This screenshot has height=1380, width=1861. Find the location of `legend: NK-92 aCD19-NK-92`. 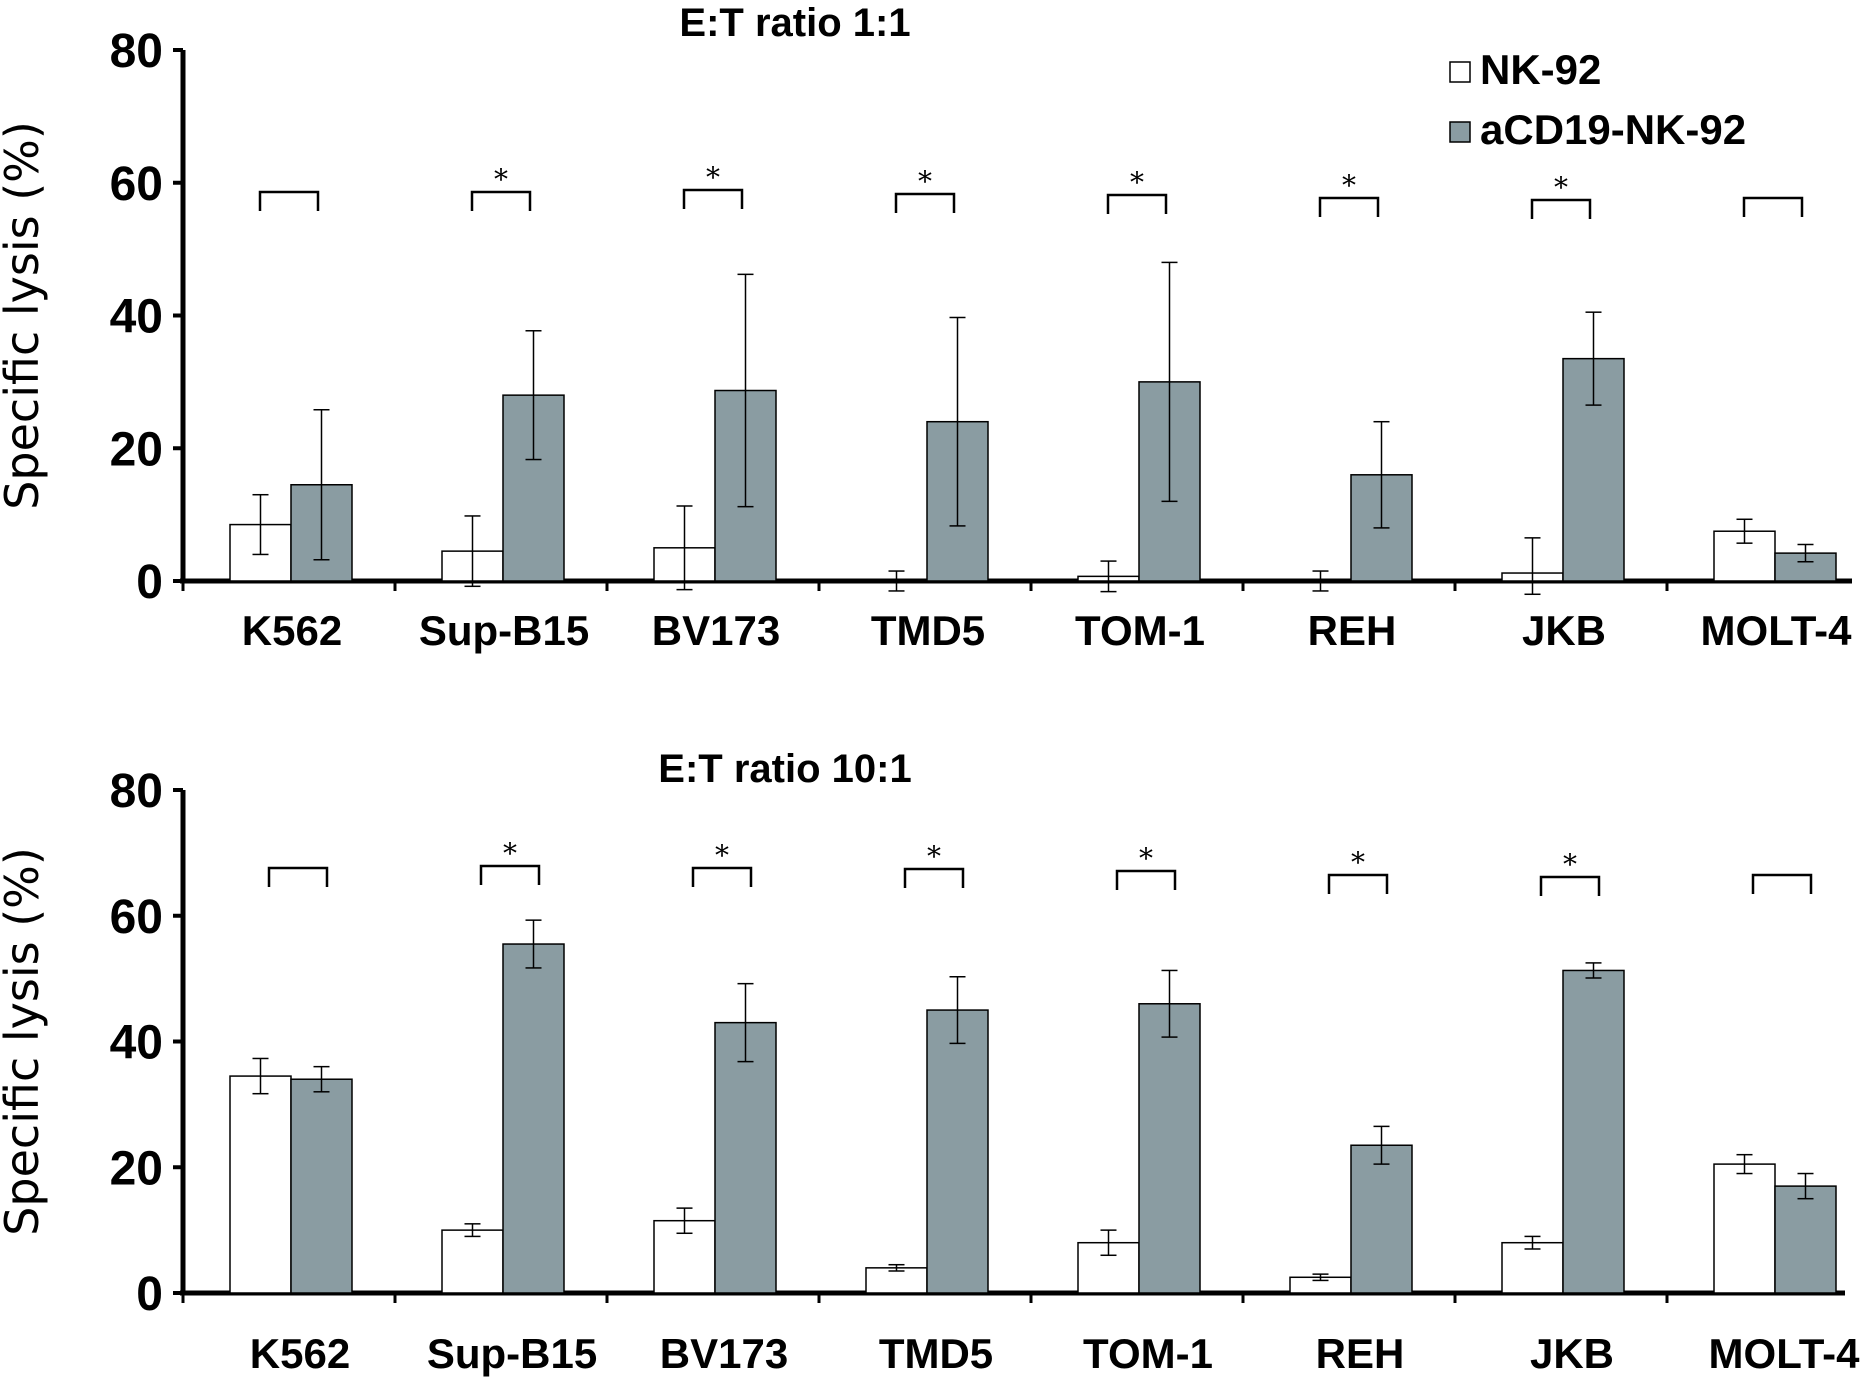

legend: NK-92 aCD19-NK-92 is located at coordinates (1597, 99).